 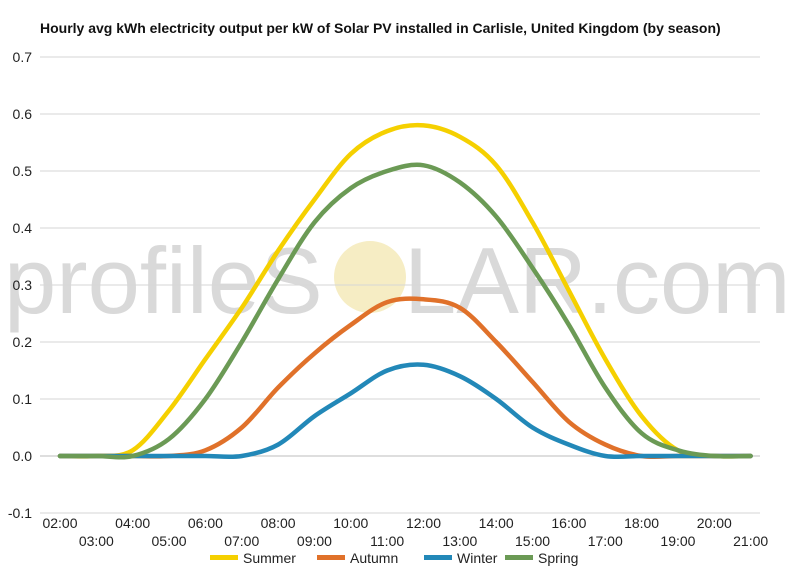 I want to click on watermark-text-left: profileS, so click(x=163, y=280).